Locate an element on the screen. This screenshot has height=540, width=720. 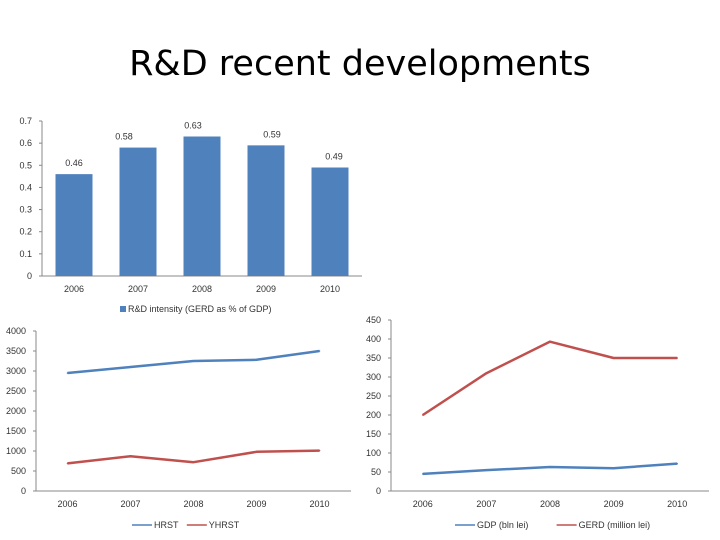
bar-data-label: 0.49 is located at coordinates (334, 157).